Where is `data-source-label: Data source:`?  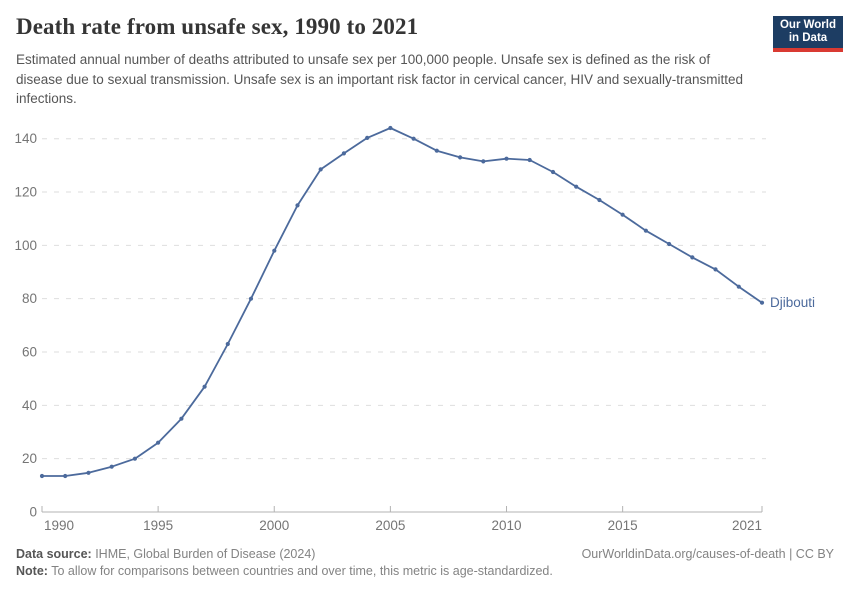 data-source-label: Data source: is located at coordinates (54, 554).